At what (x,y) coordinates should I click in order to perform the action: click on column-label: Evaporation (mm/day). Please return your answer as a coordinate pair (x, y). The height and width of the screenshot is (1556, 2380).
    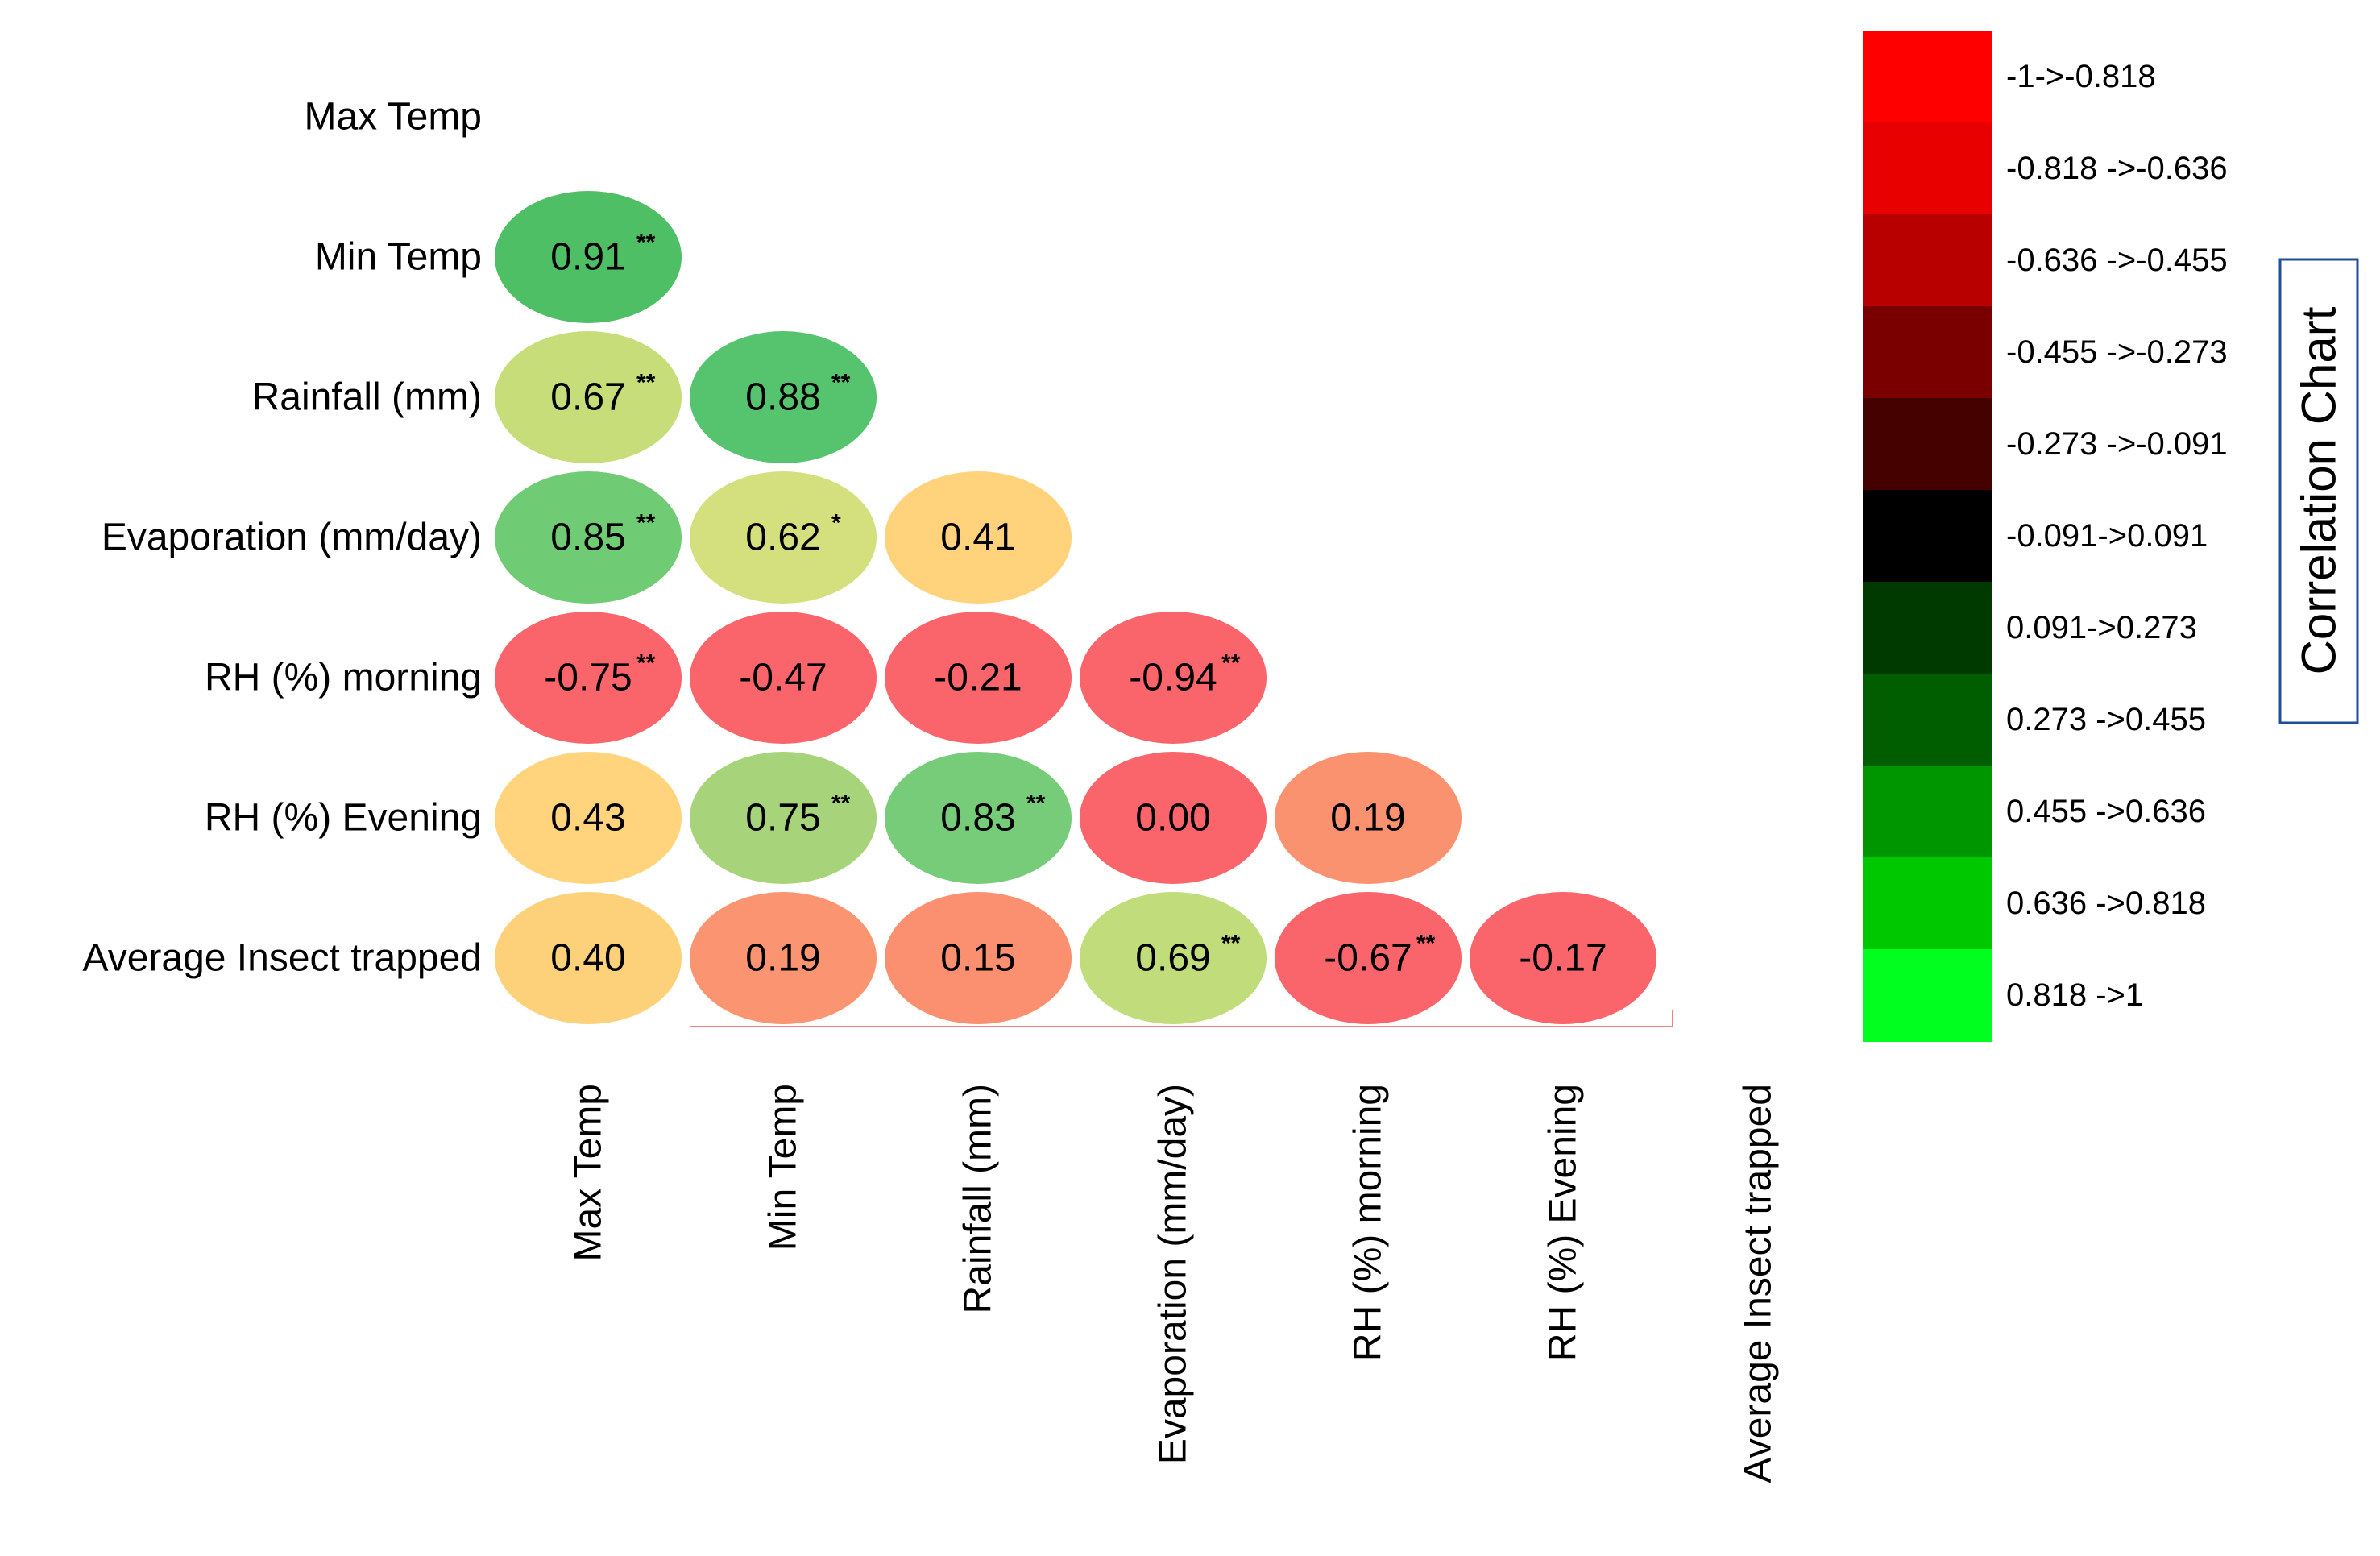
    Looking at the image, I should click on (1173, 1274).